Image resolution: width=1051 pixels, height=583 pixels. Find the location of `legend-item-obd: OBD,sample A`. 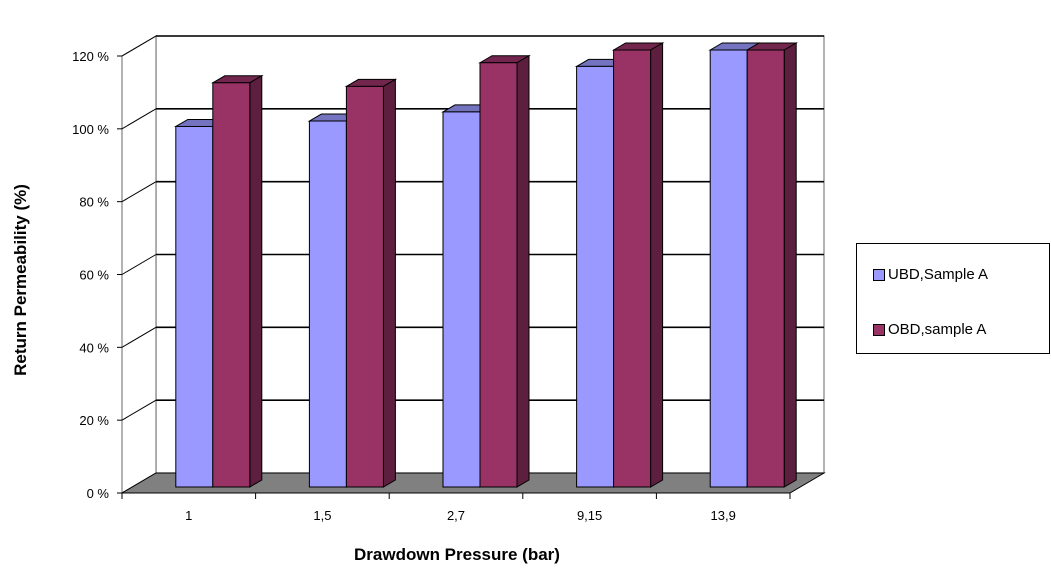

legend-item-obd: OBD,sample A is located at coordinates (929, 329).